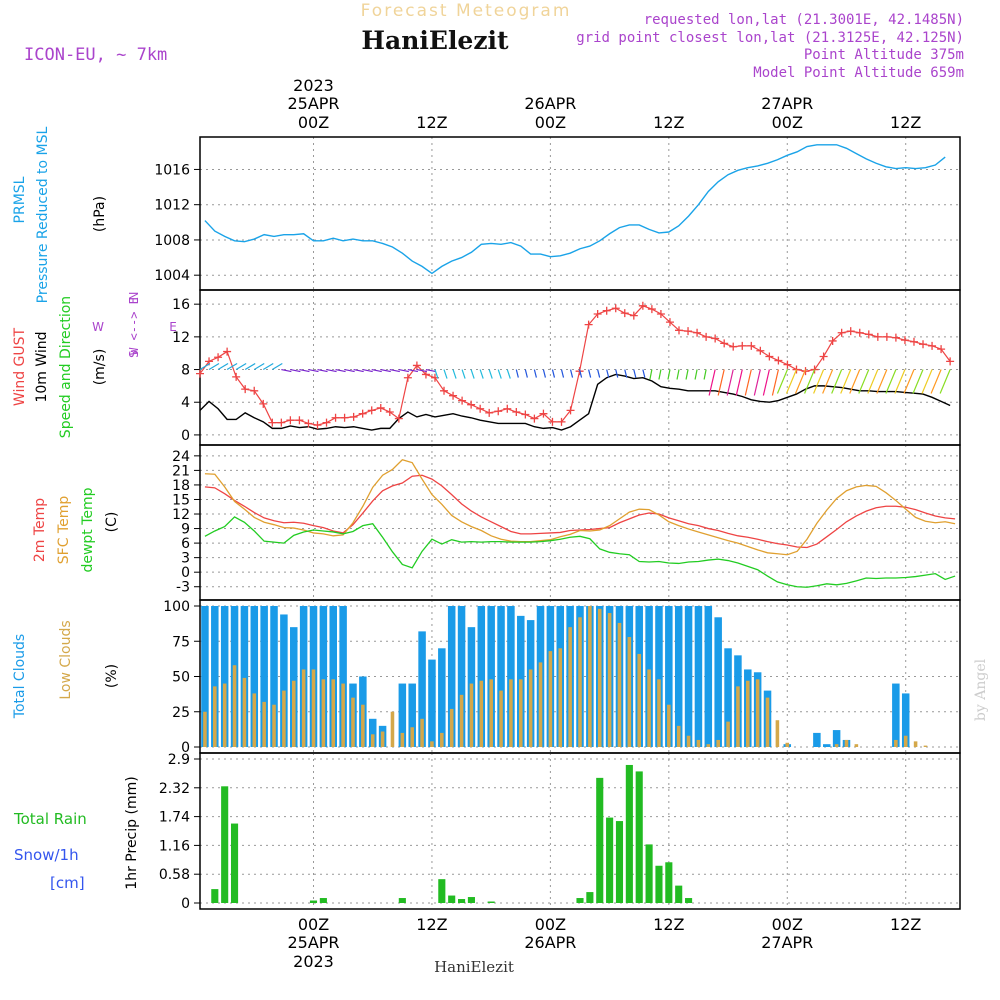 This screenshot has height=1000, width=1000. Describe the element at coordinates (134, 354) in the screenshot. I see `compass-s: S` at that location.